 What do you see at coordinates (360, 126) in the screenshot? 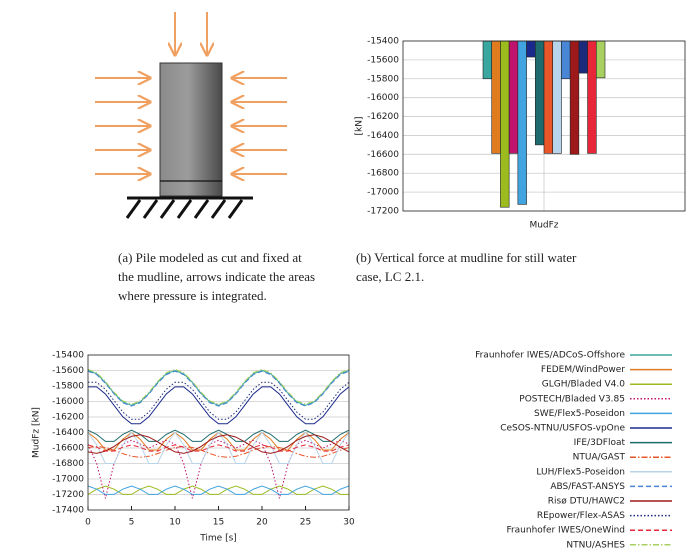
I see `y-axis-label: [kN]` at bounding box center [360, 126].